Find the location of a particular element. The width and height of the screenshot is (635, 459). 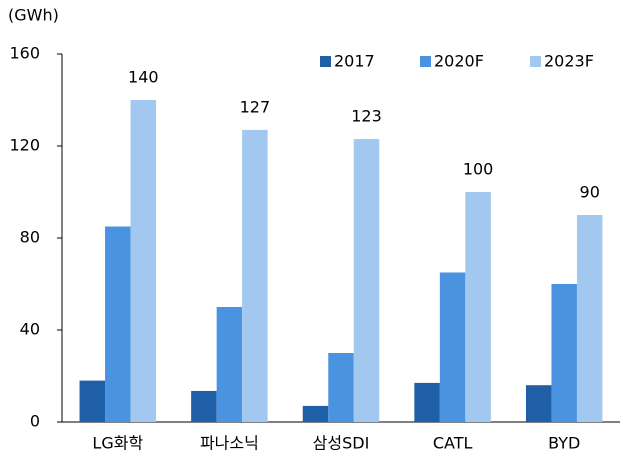

data-label: 90 is located at coordinates (590, 192).